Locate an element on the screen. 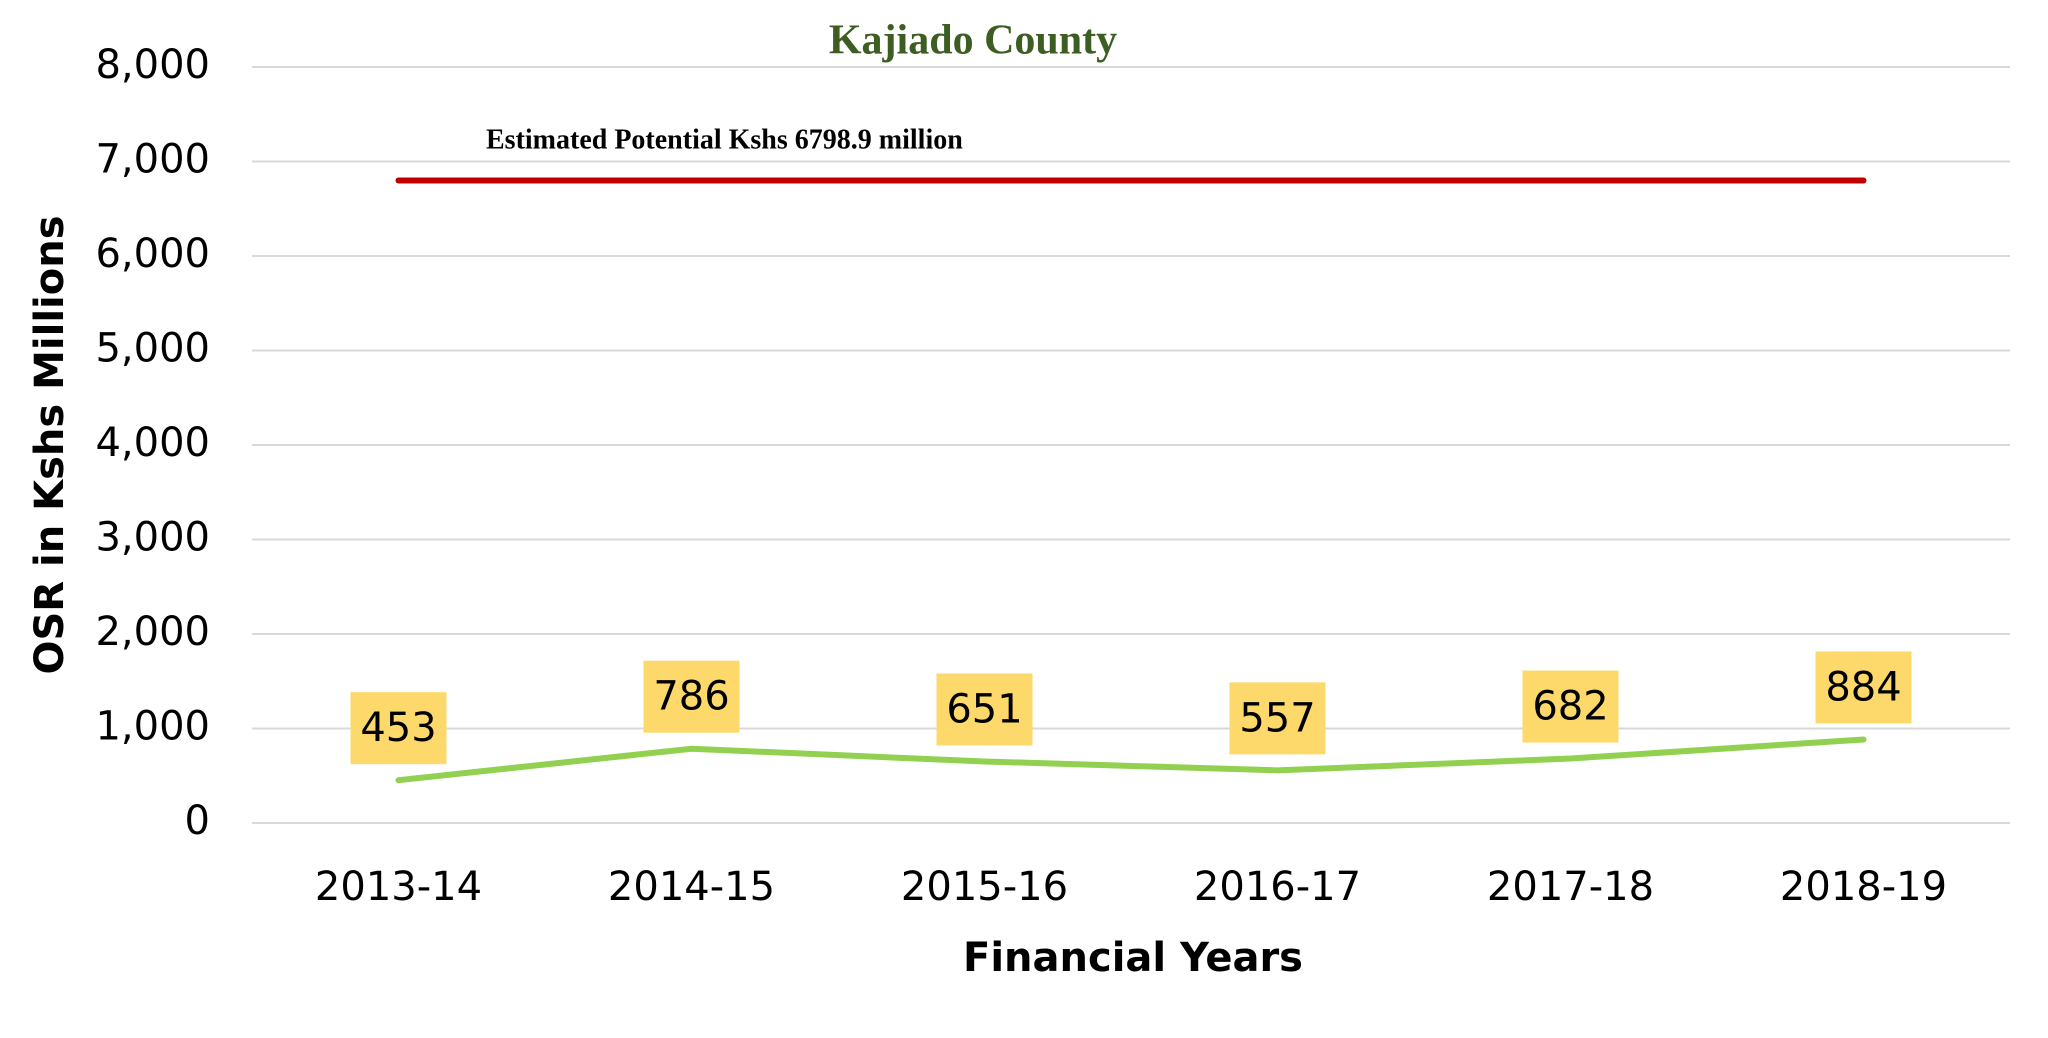 This screenshot has width=2048, height=1038. y-axis-title: OSR in Kshs Millions is located at coordinates (50, 444).